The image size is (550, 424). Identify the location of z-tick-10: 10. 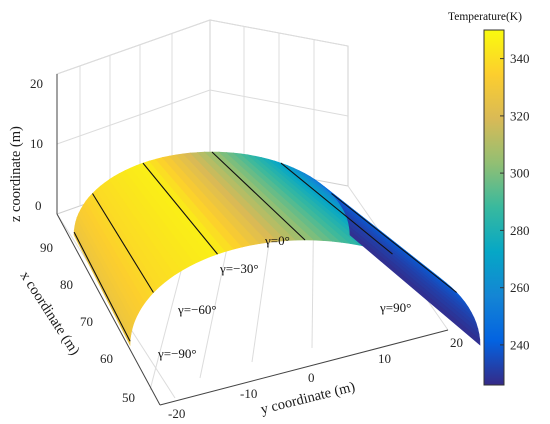
(36, 143).